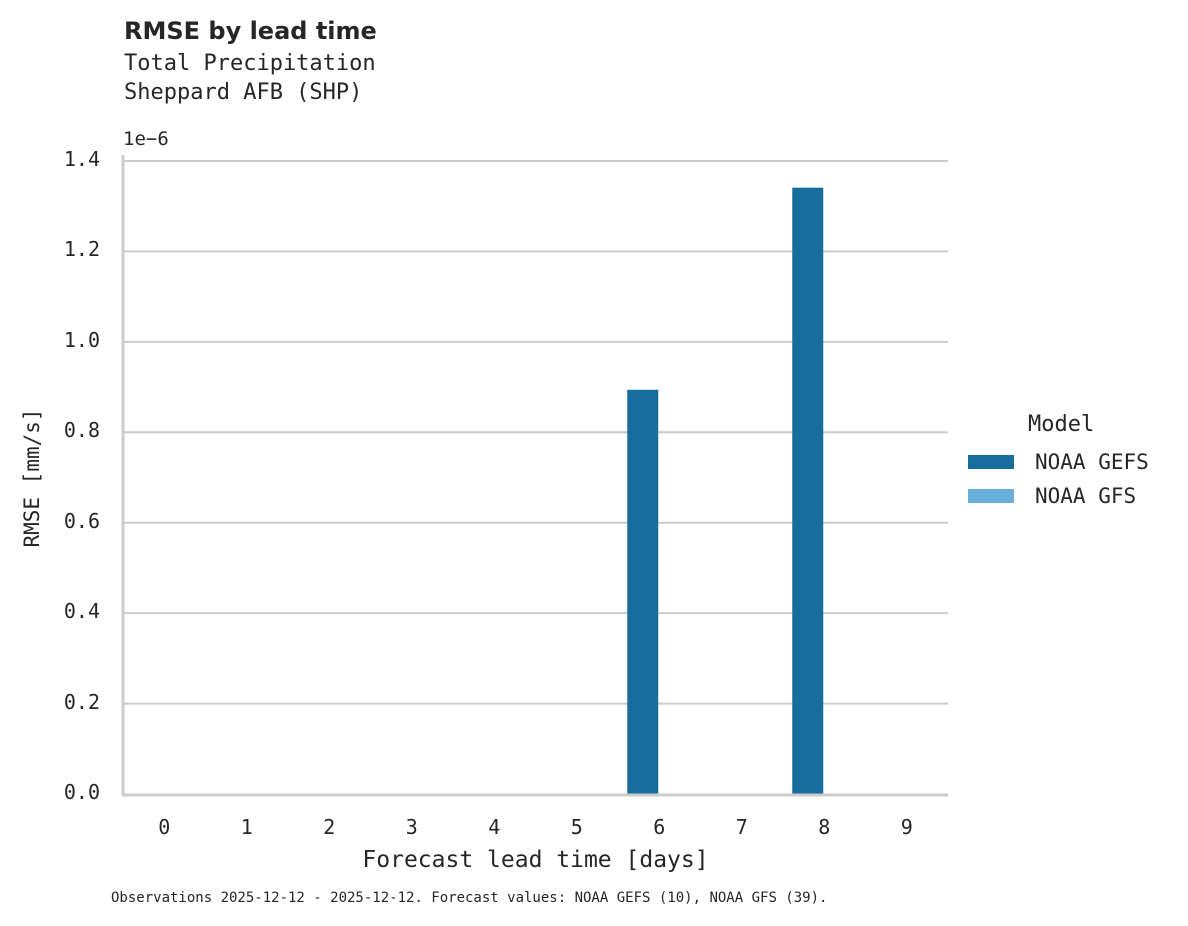 The height and width of the screenshot is (926, 1188). Describe the element at coordinates (991, 496) in the screenshot. I see `legend-swatch-noaa-gfs` at that location.